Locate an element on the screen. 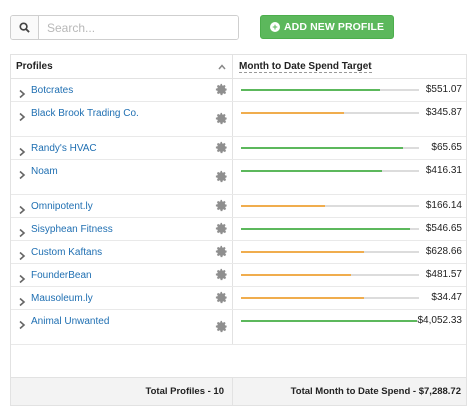 The height and width of the screenshot is (409, 474). profile-name-link: Noam is located at coordinates (44, 171).